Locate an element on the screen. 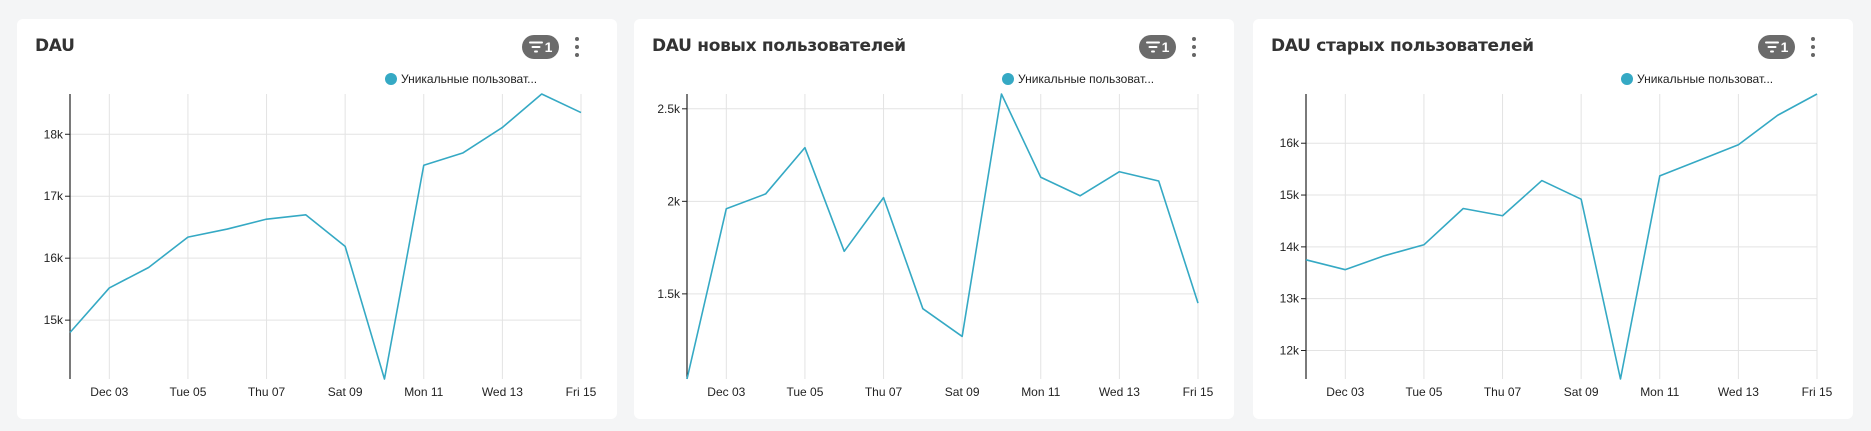  chart-title: DAU is located at coordinates (55, 46).